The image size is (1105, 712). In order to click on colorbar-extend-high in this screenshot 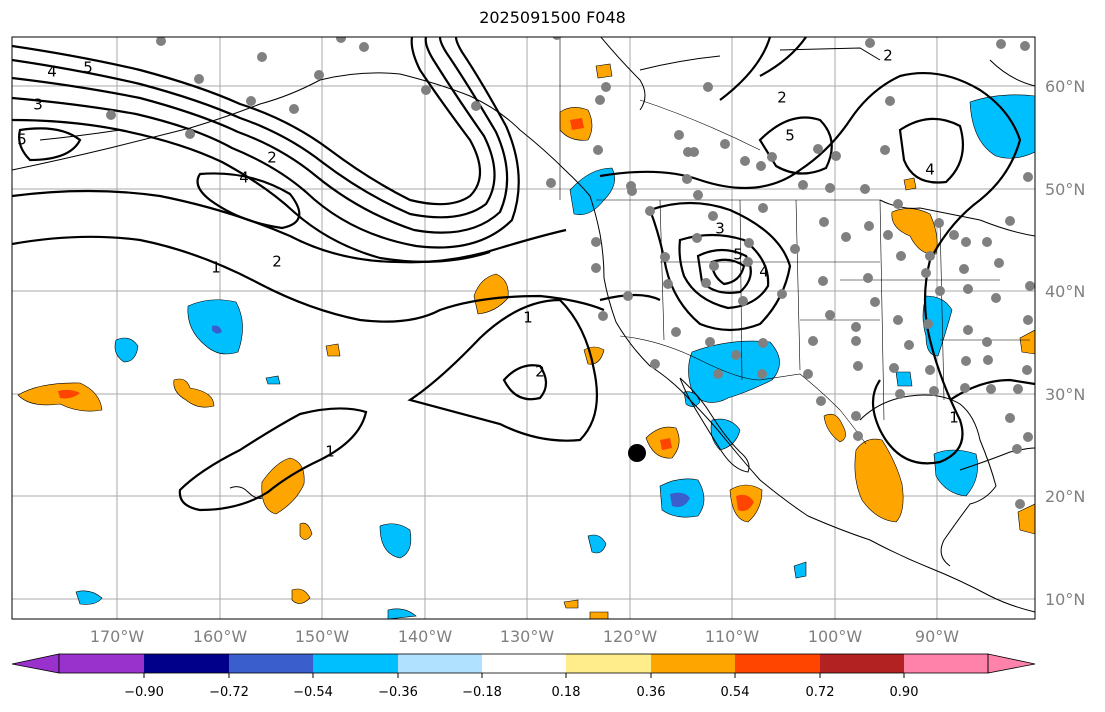, I will do `click(1011, 663)`.